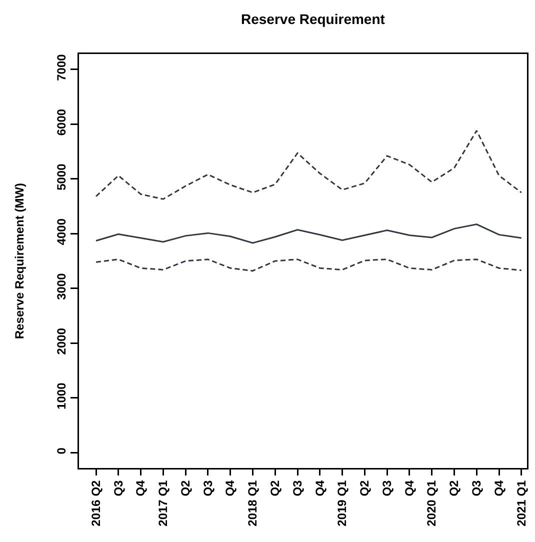  What do you see at coordinates (61, 286) in the screenshot?
I see `y-tick-label: 3000` at bounding box center [61, 286].